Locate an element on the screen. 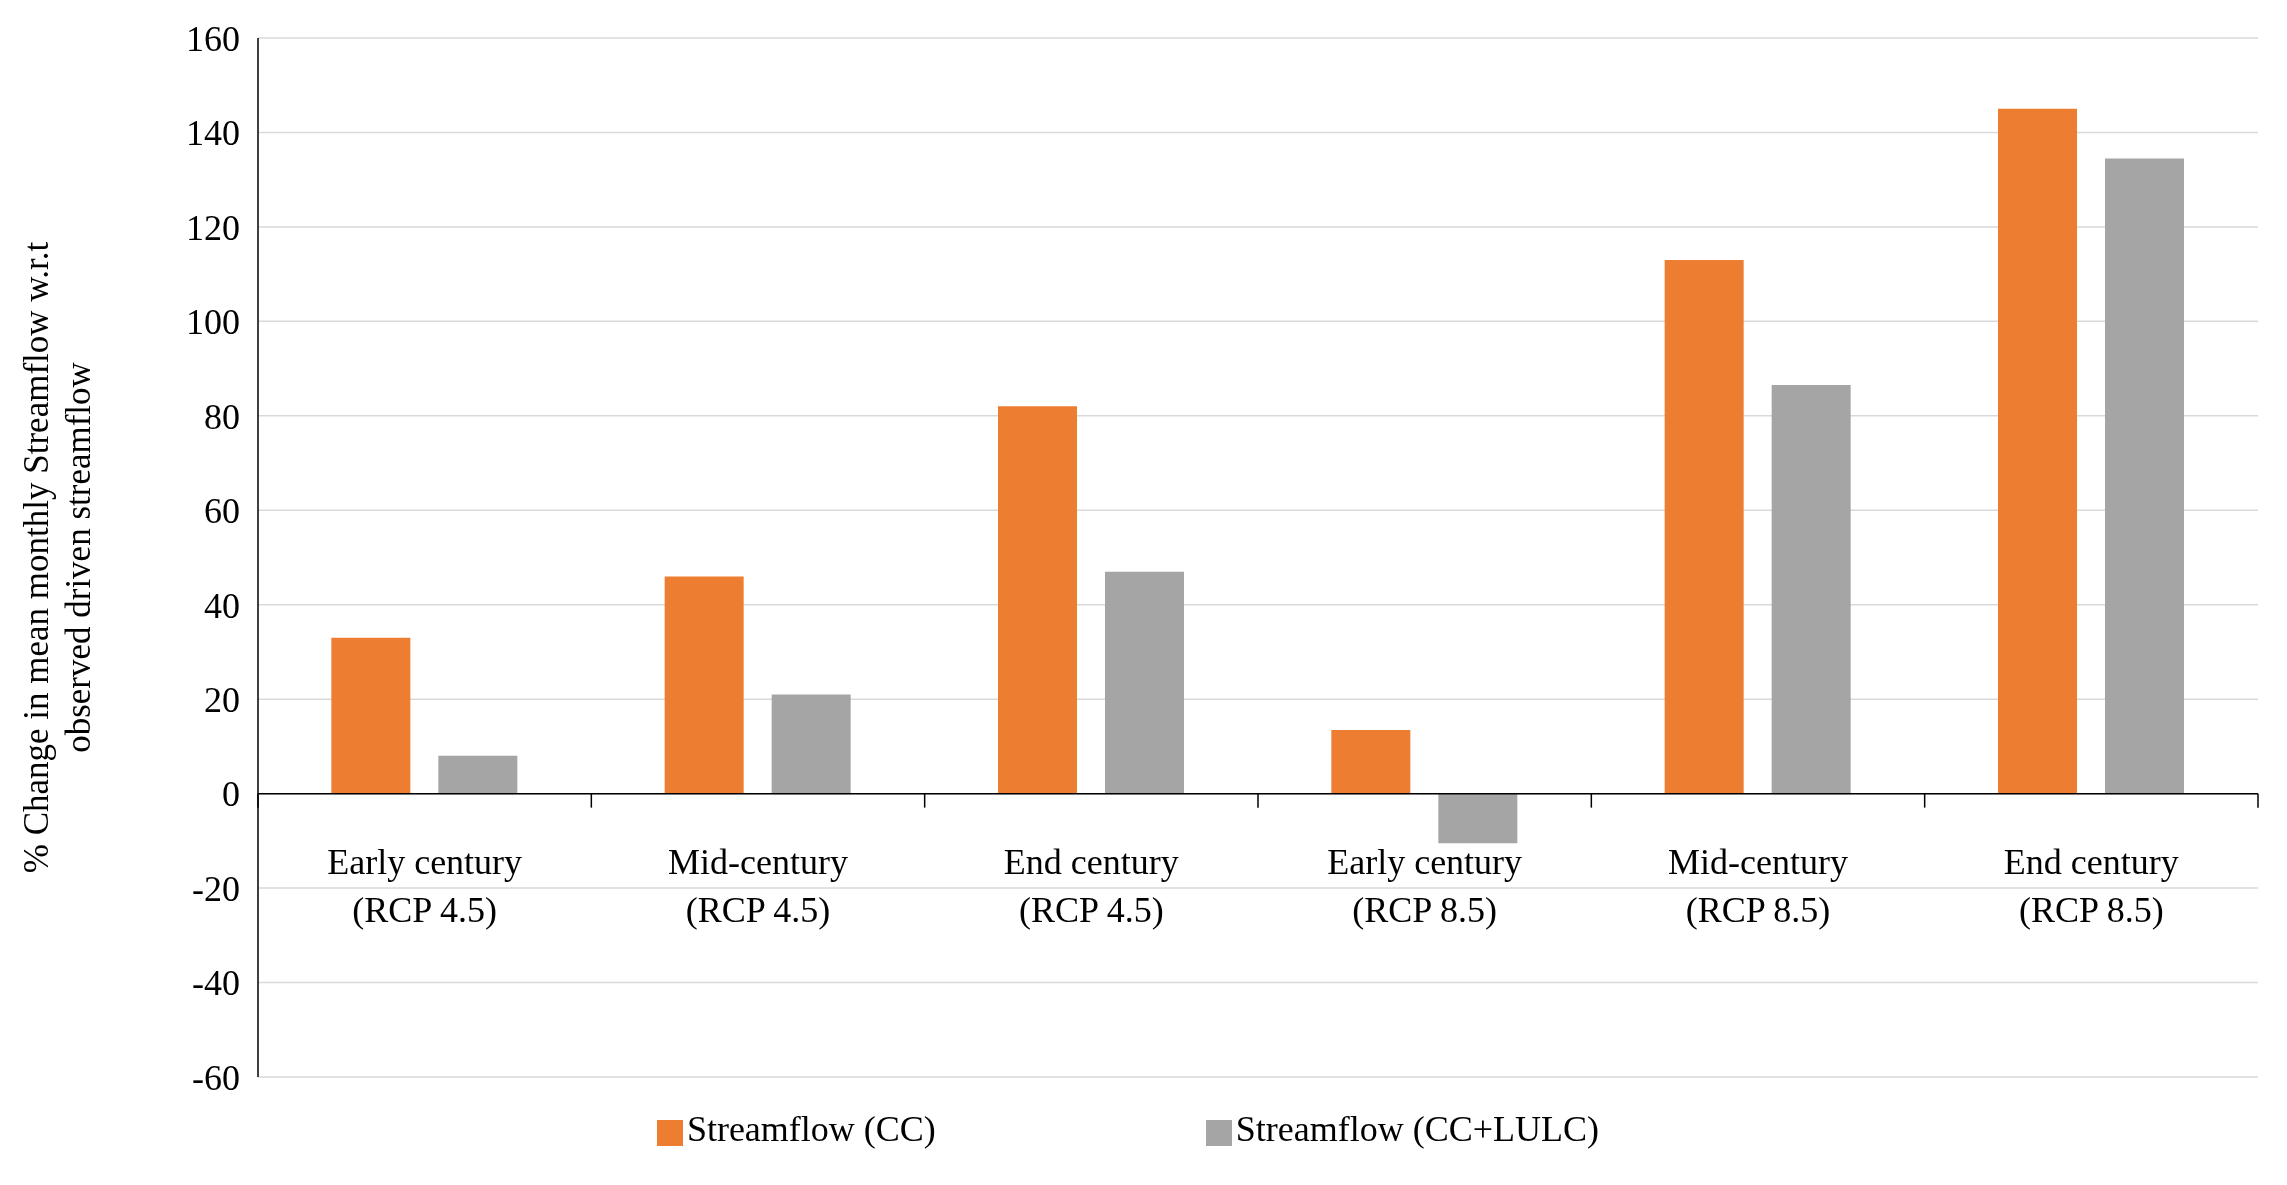 This screenshot has height=1185, width=2287. y-tick-label: 20 is located at coordinates (222, 699).